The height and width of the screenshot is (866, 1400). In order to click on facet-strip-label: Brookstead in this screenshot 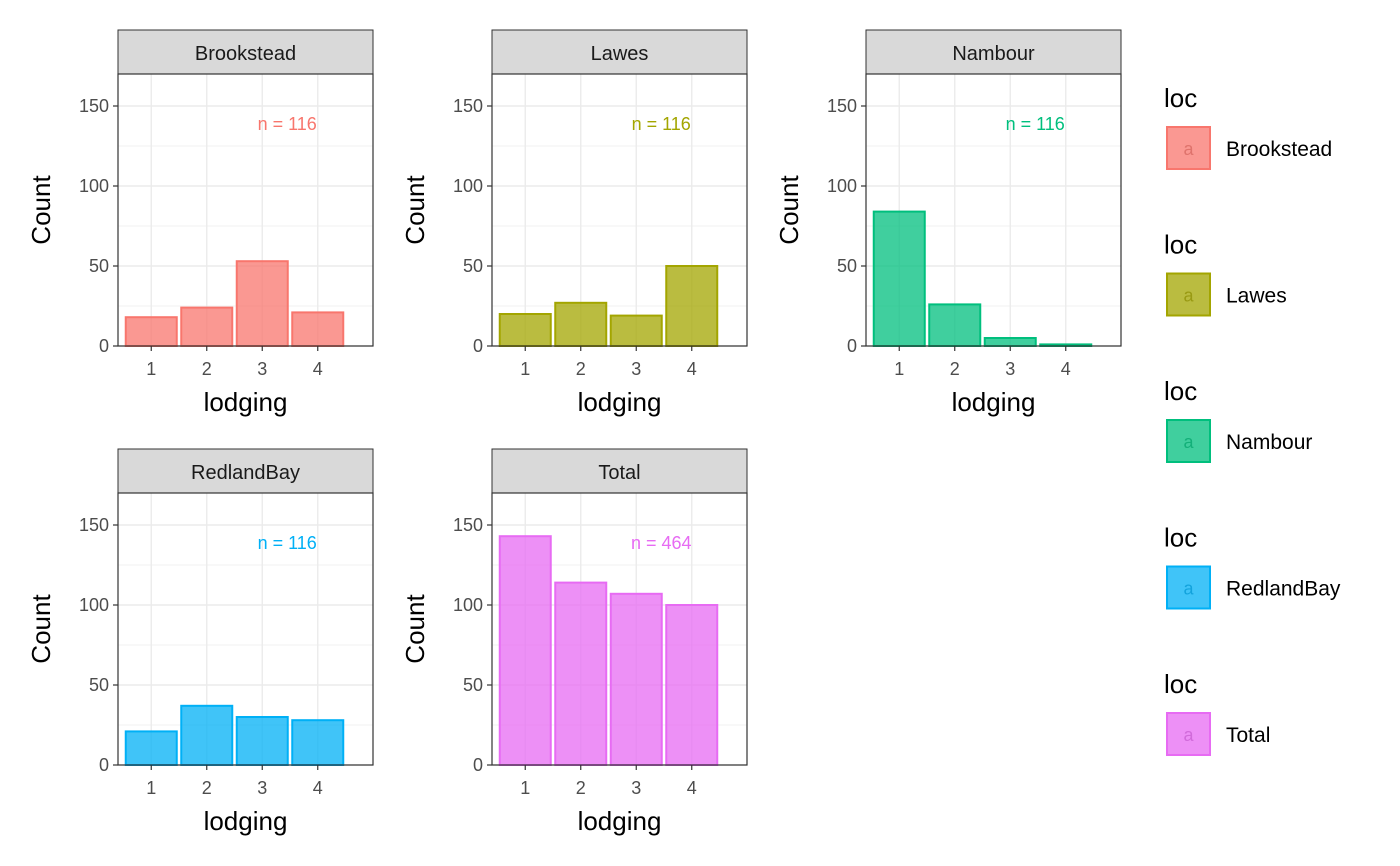, I will do `click(245, 54)`.